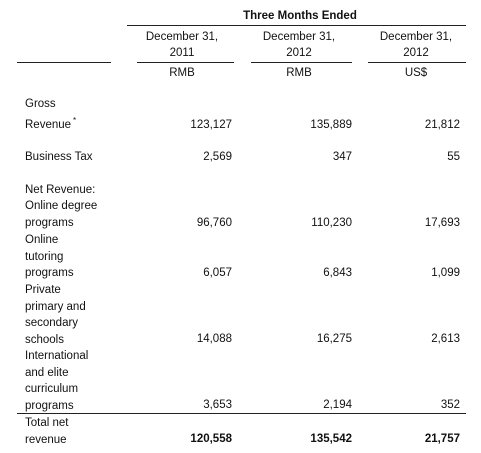  I want to click on online-tutoring-label-line3: programs, so click(49, 273).